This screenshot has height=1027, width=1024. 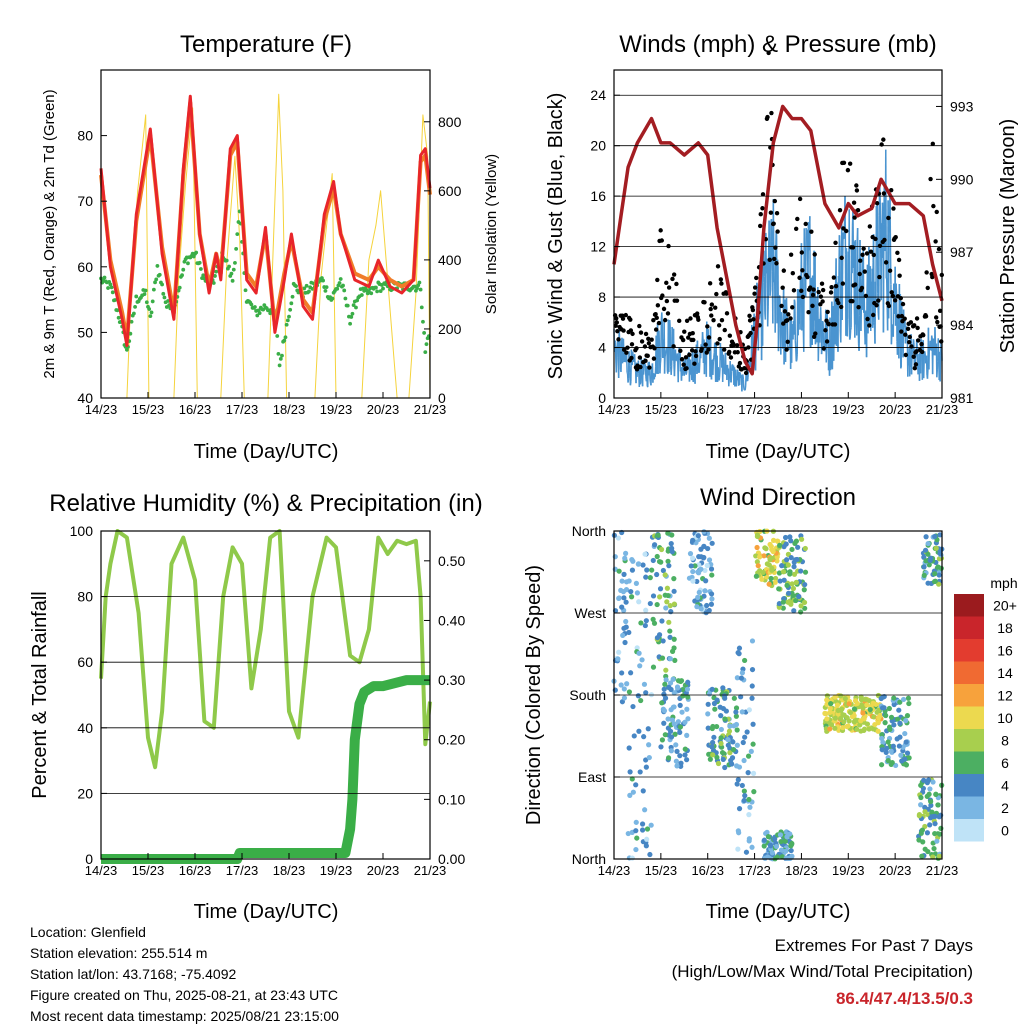 I want to click on legend-title: mph, so click(x=1003, y=583).